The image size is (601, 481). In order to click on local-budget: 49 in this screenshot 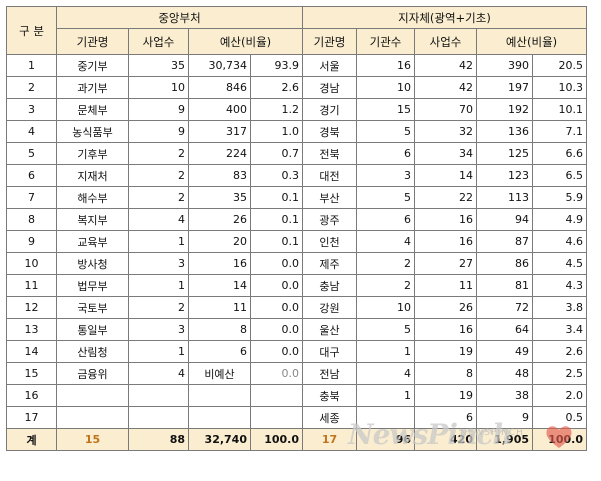, I will do `click(504, 351)`.